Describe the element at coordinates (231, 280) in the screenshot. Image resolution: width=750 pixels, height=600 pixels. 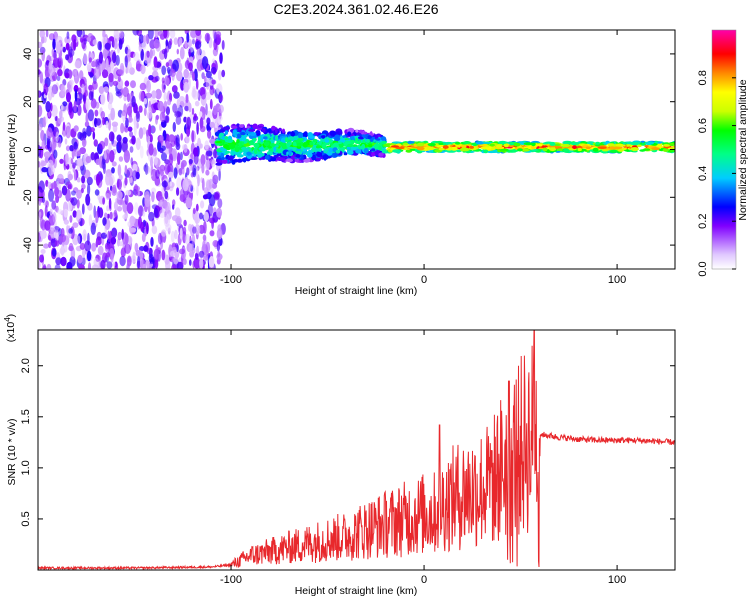
I see `x-tick-label: -100` at that location.